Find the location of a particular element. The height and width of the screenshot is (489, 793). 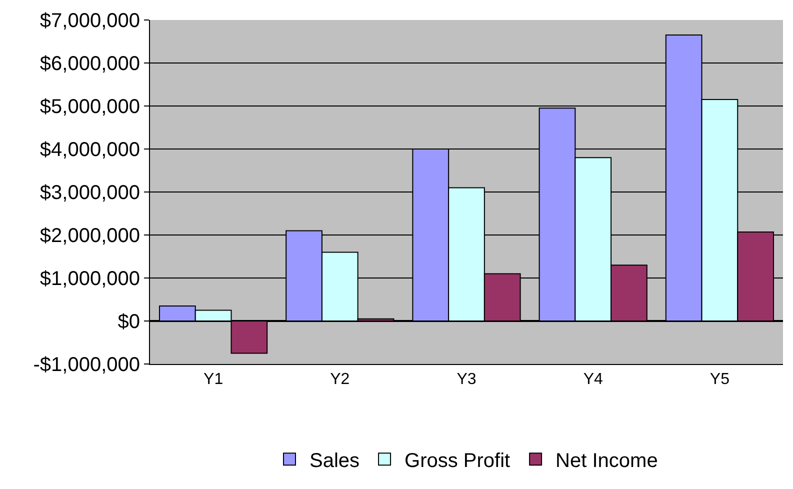

x-tick-label: Y2 is located at coordinates (340, 379).